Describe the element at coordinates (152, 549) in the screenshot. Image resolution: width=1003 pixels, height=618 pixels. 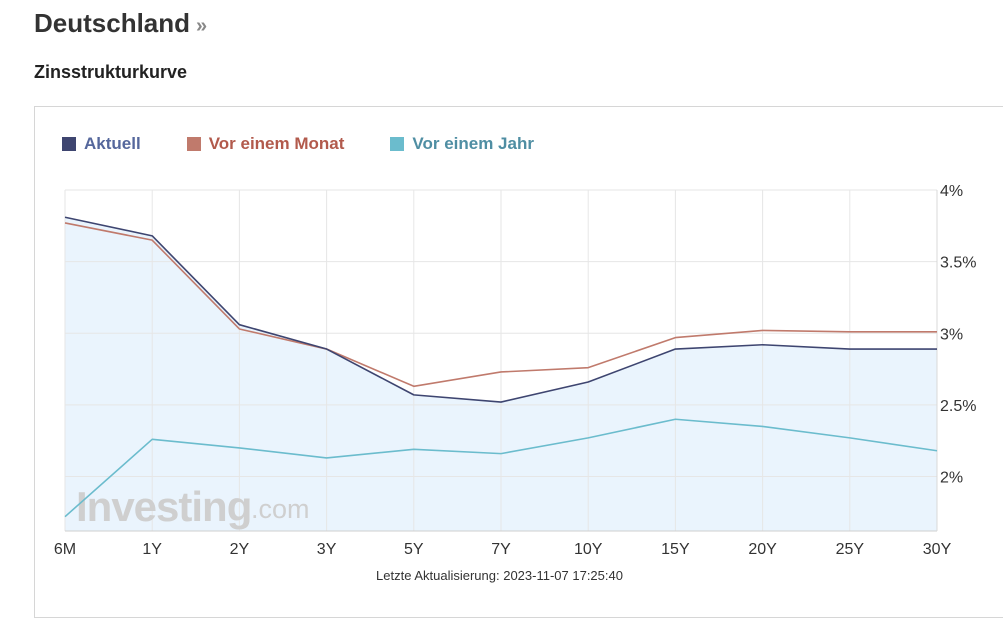
I see `x-tick-label: 1Y` at that location.